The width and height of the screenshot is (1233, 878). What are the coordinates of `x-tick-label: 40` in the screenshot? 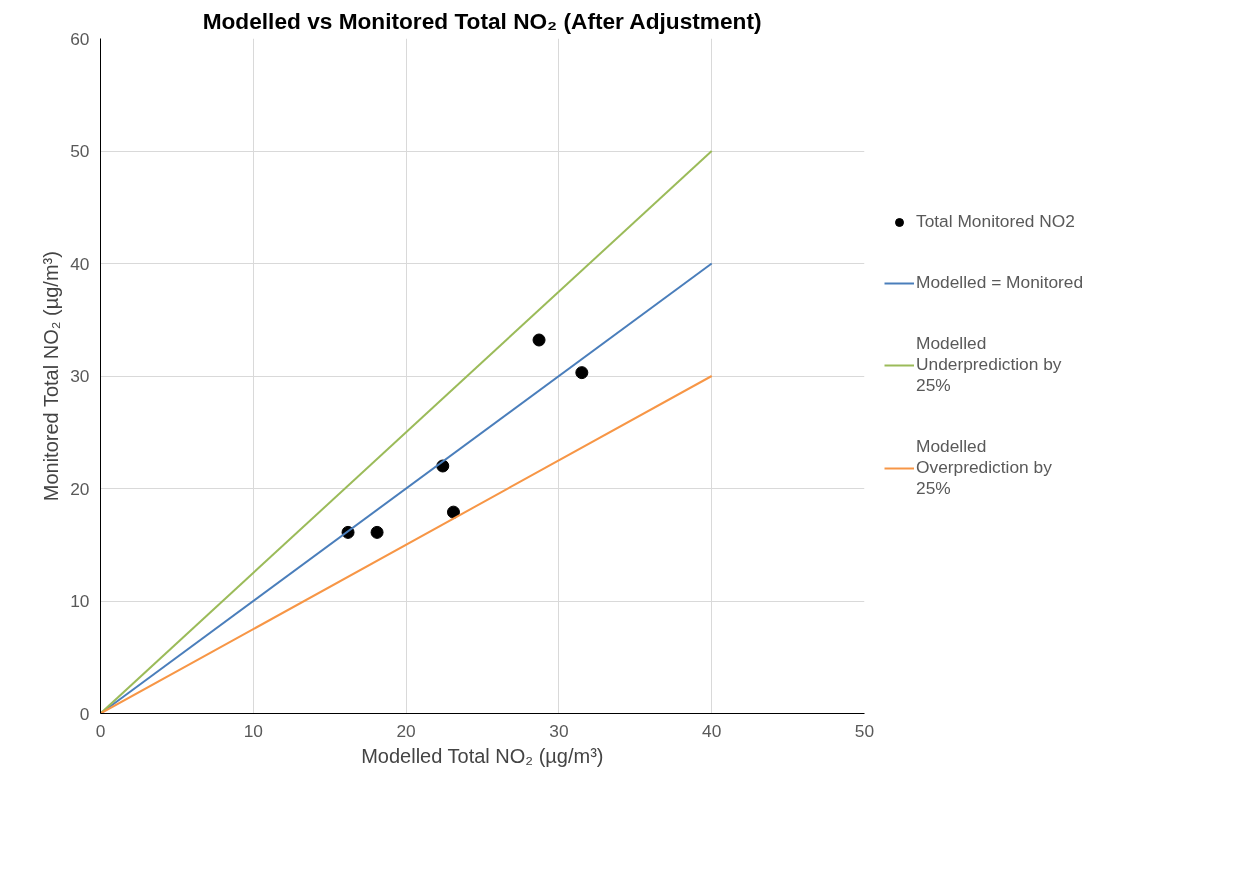 It's located at (712, 730).